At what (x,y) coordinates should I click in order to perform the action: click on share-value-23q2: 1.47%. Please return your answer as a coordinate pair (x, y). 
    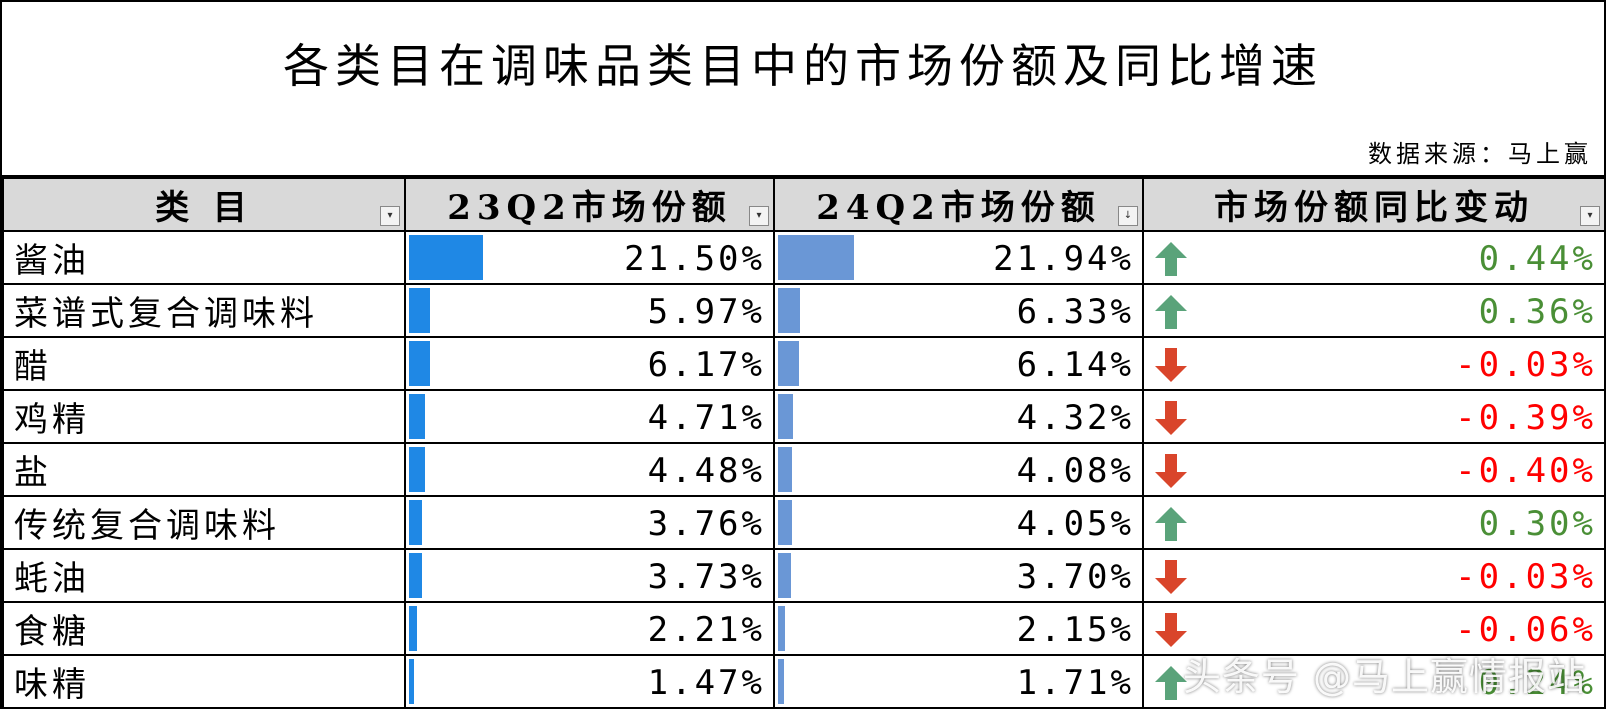
    Looking at the image, I should click on (706, 683).